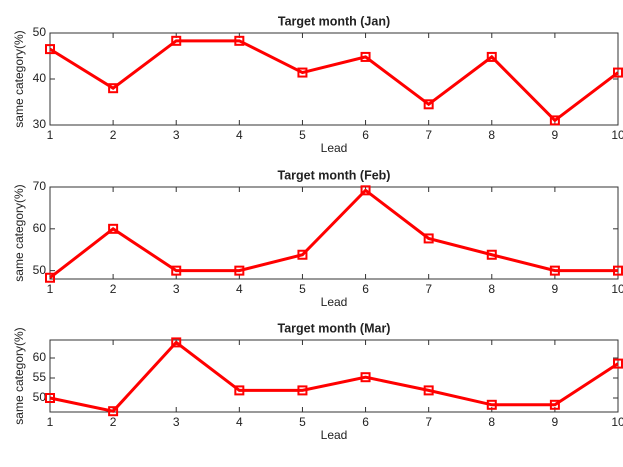 This screenshot has height=467, width=623. Describe the element at coordinates (334, 175) in the screenshot. I see `chart-title: Target month (Feb)` at that location.